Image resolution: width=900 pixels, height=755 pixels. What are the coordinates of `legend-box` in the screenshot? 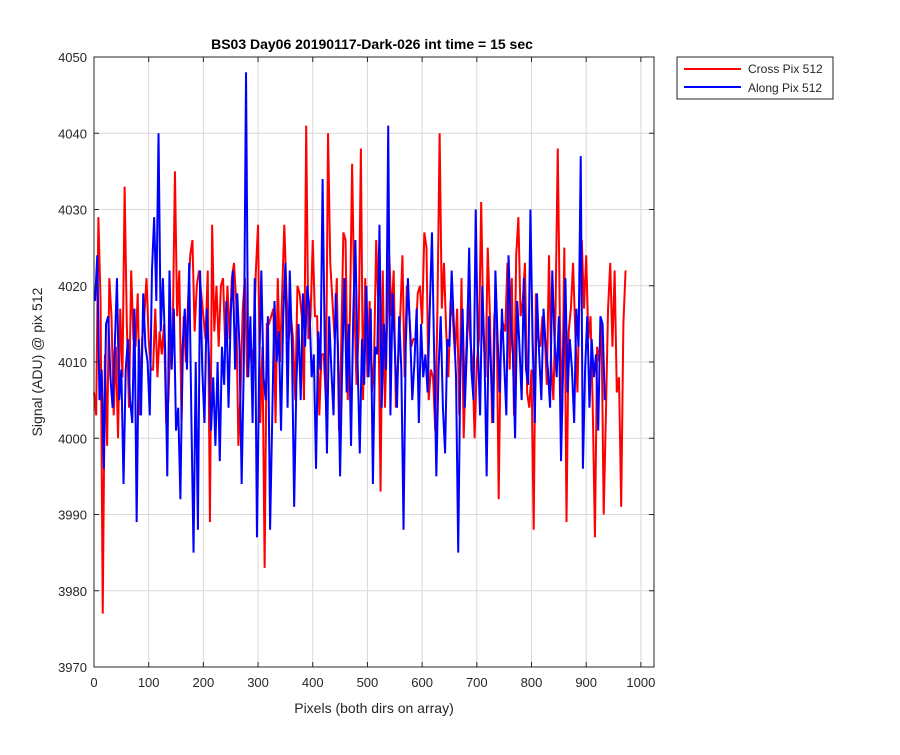 It's located at (755, 78).